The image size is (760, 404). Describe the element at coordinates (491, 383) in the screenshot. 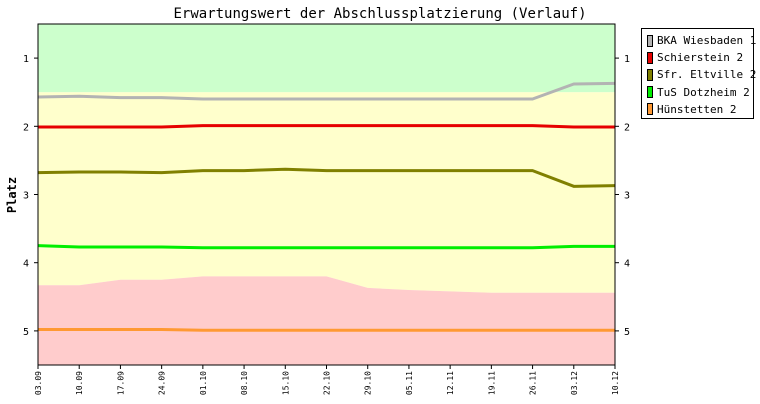

I see `x-tick-label: 19.11` at that location.